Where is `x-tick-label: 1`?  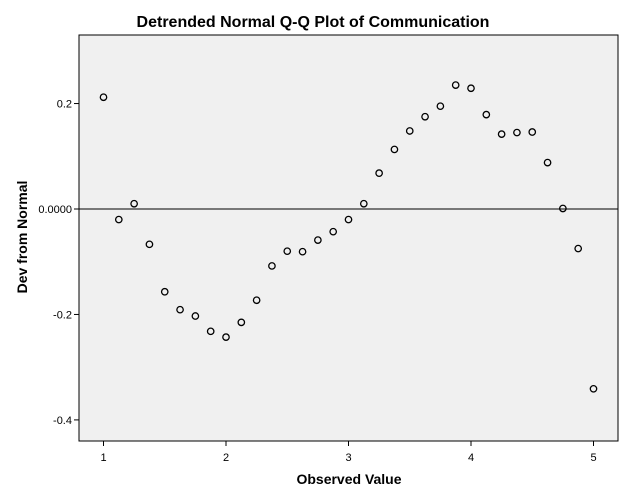 x-tick-label: 1 is located at coordinates (103, 458).